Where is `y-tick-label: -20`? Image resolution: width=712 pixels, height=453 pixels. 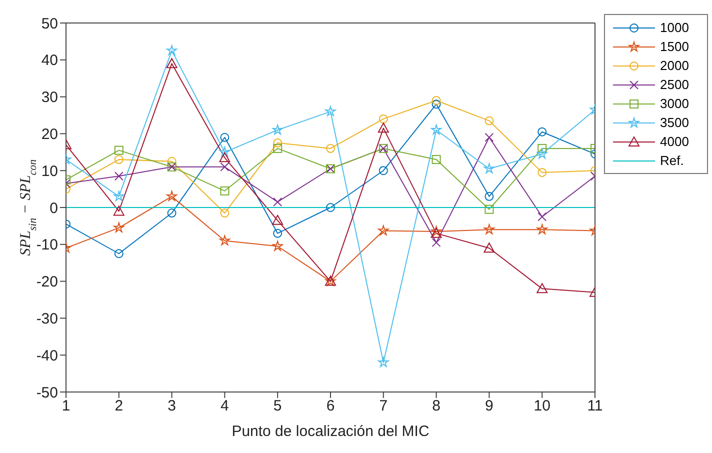
y-tick-label: -20 is located at coordinates (47, 282).